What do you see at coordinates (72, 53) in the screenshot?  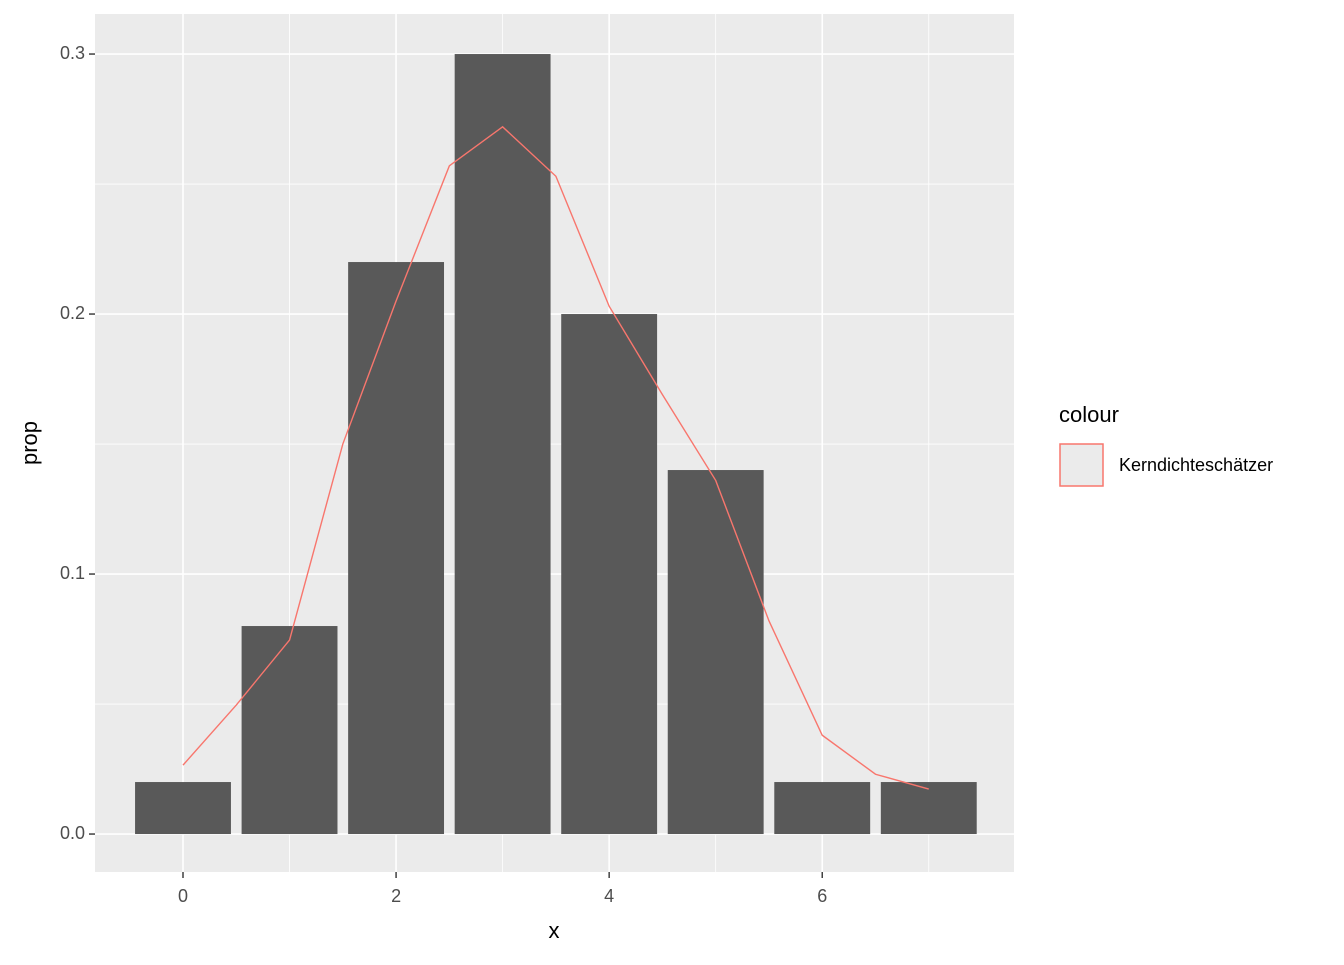 I see `y-tick-label: 0.3` at bounding box center [72, 53].